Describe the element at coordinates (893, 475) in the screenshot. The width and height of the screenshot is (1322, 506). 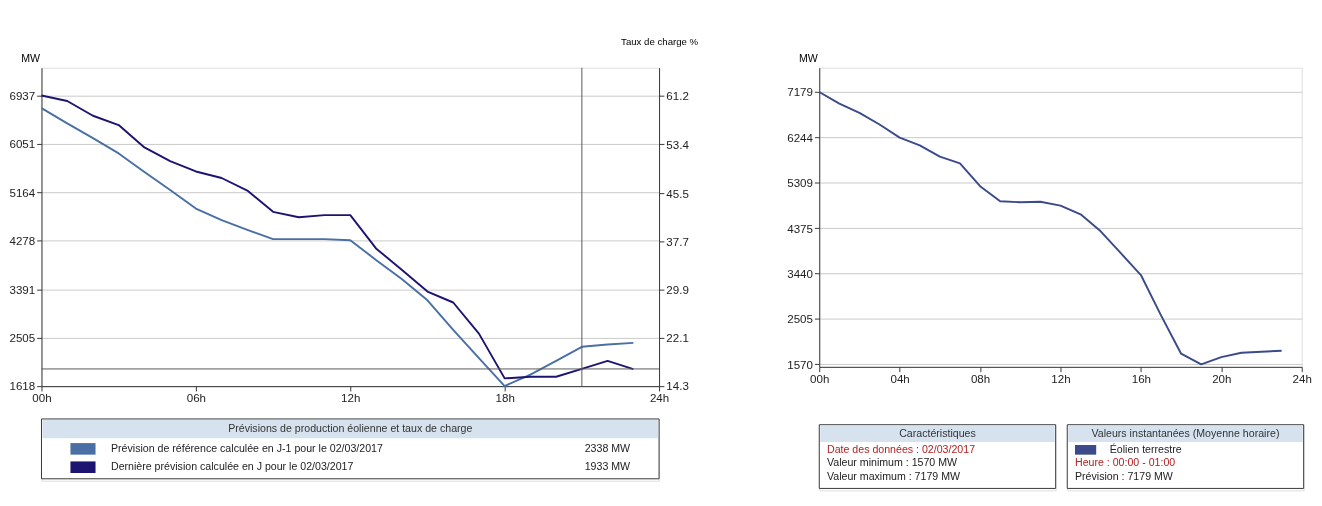
I see `text: Valeur maximum : 7179 MW` at that location.